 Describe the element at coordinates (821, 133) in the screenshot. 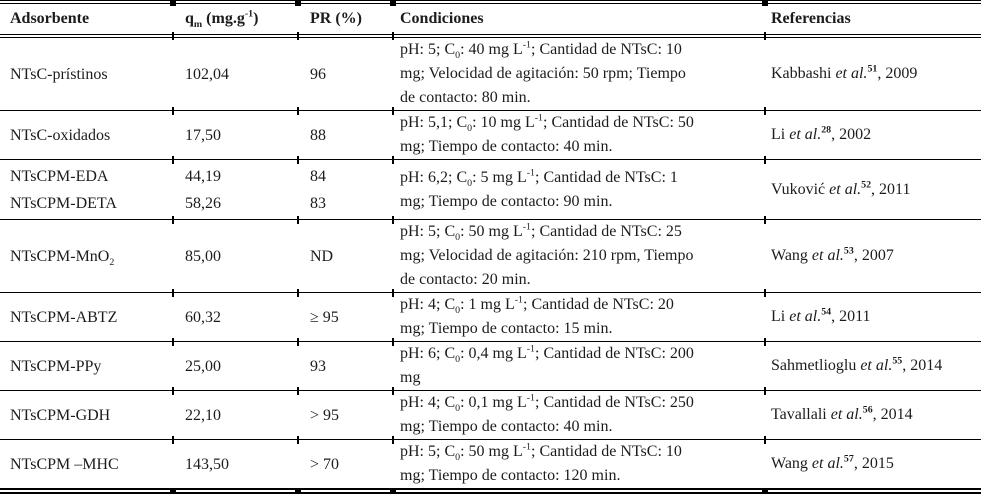

I see `cell-referencias: Li et al.28, 2002` at that location.